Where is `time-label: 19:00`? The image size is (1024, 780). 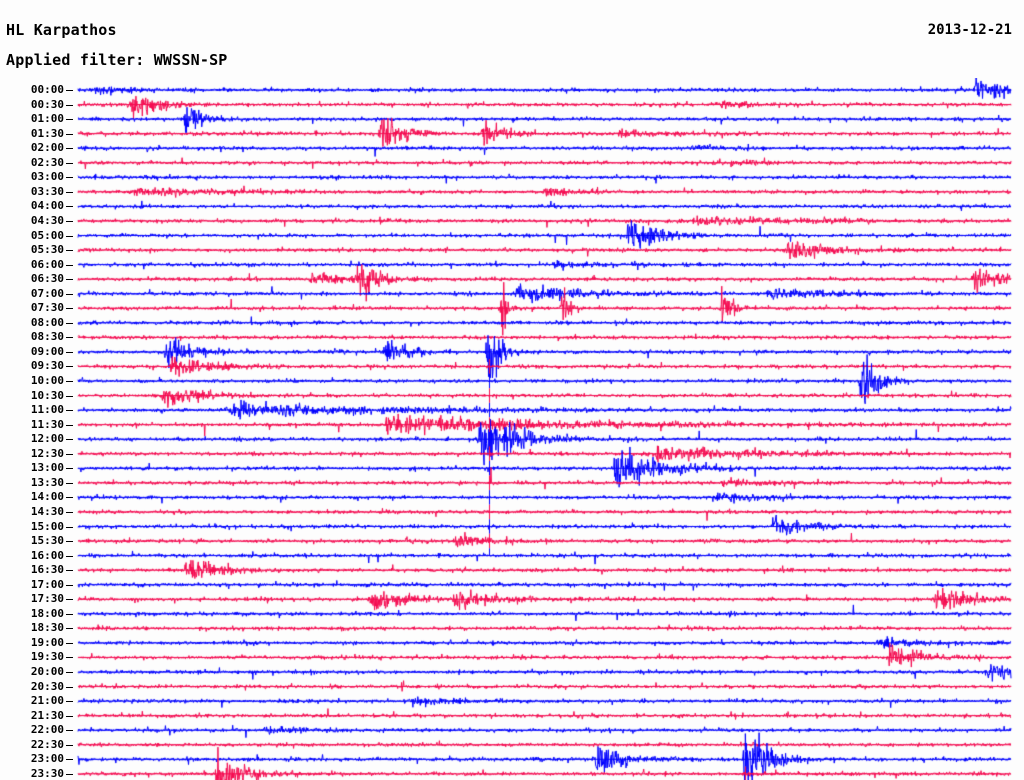
time-label: 19:00 is located at coordinates (47, 642).